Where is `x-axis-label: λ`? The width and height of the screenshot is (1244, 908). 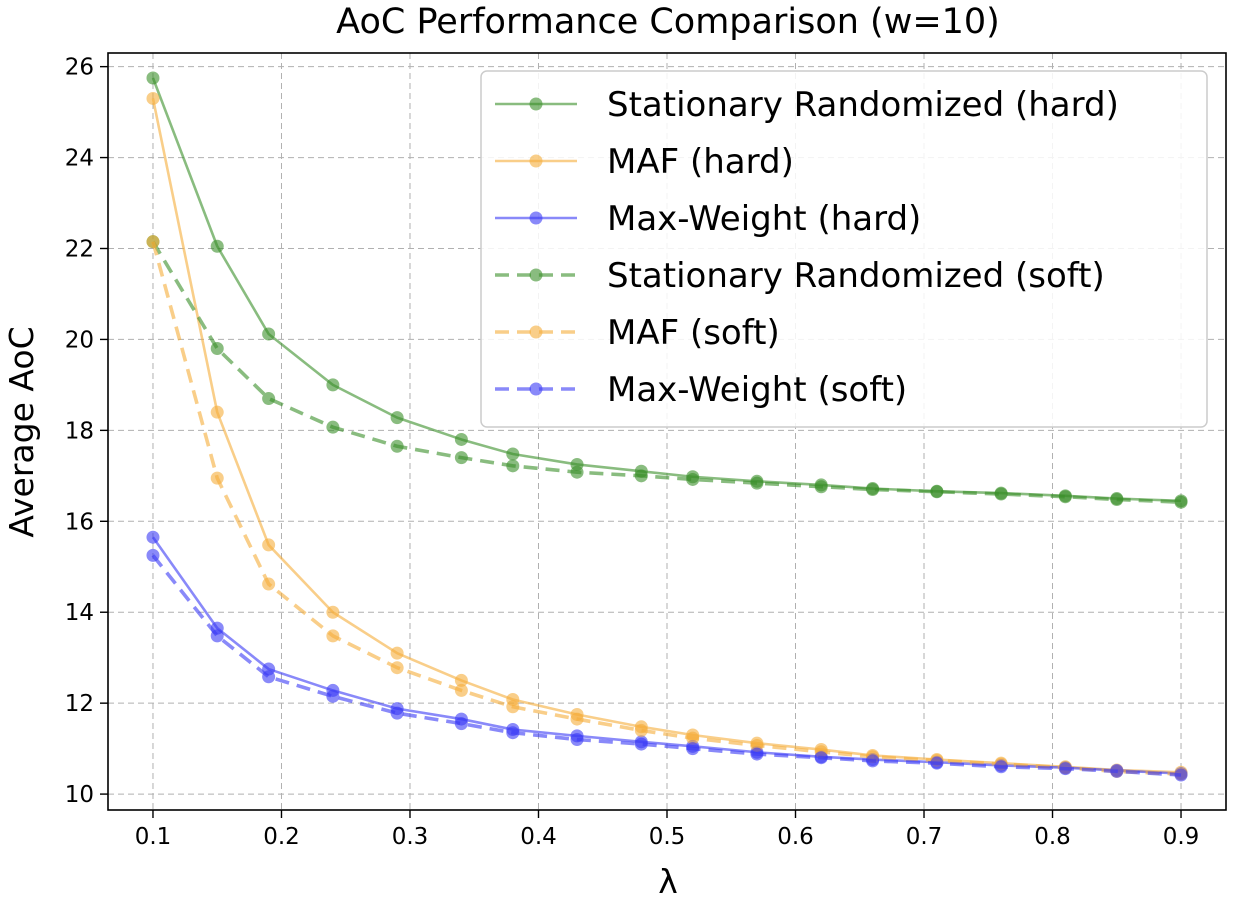 x-axis-label: λ is located at coordinates (668, 881).